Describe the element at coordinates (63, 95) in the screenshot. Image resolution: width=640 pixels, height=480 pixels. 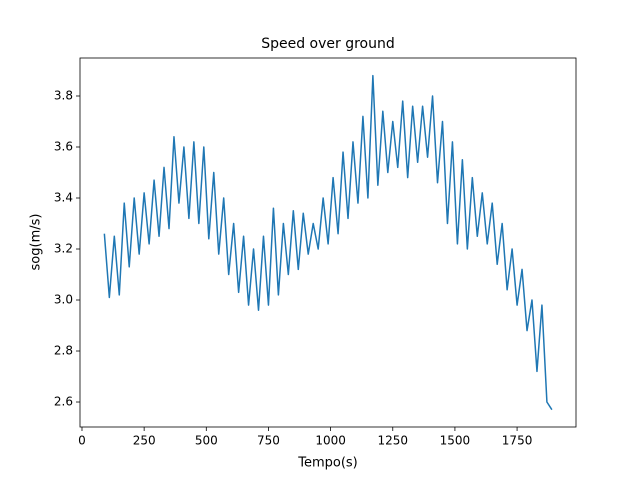
I see `y-tick-label: 3.8` at that location.